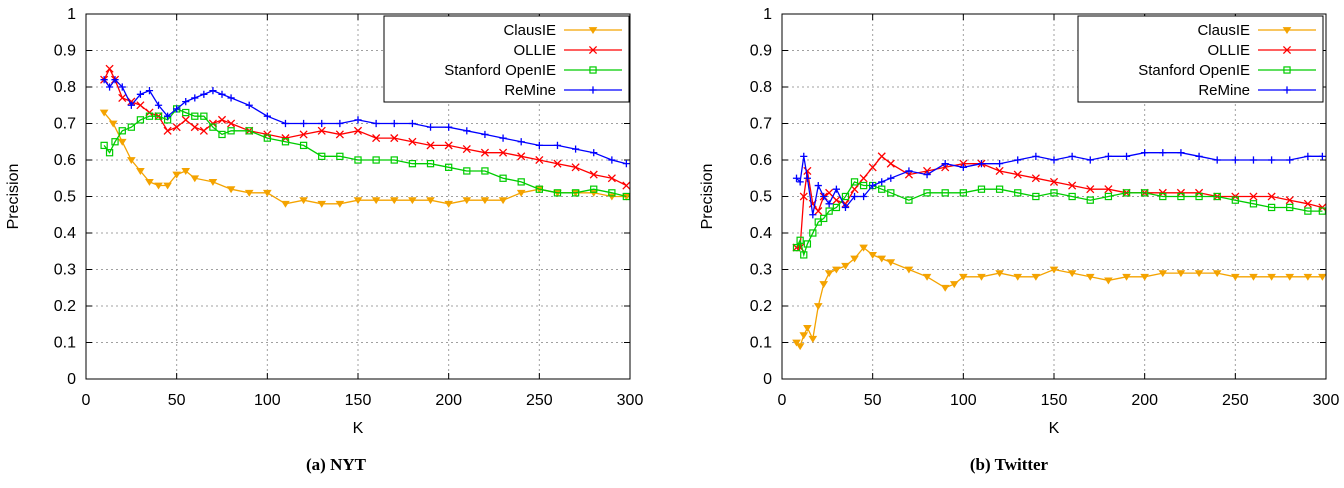  What do you see at coordinates (1144, 400) in the screenshot?
I see `x-tick-label: 200` at bounding box center [1144, 400].